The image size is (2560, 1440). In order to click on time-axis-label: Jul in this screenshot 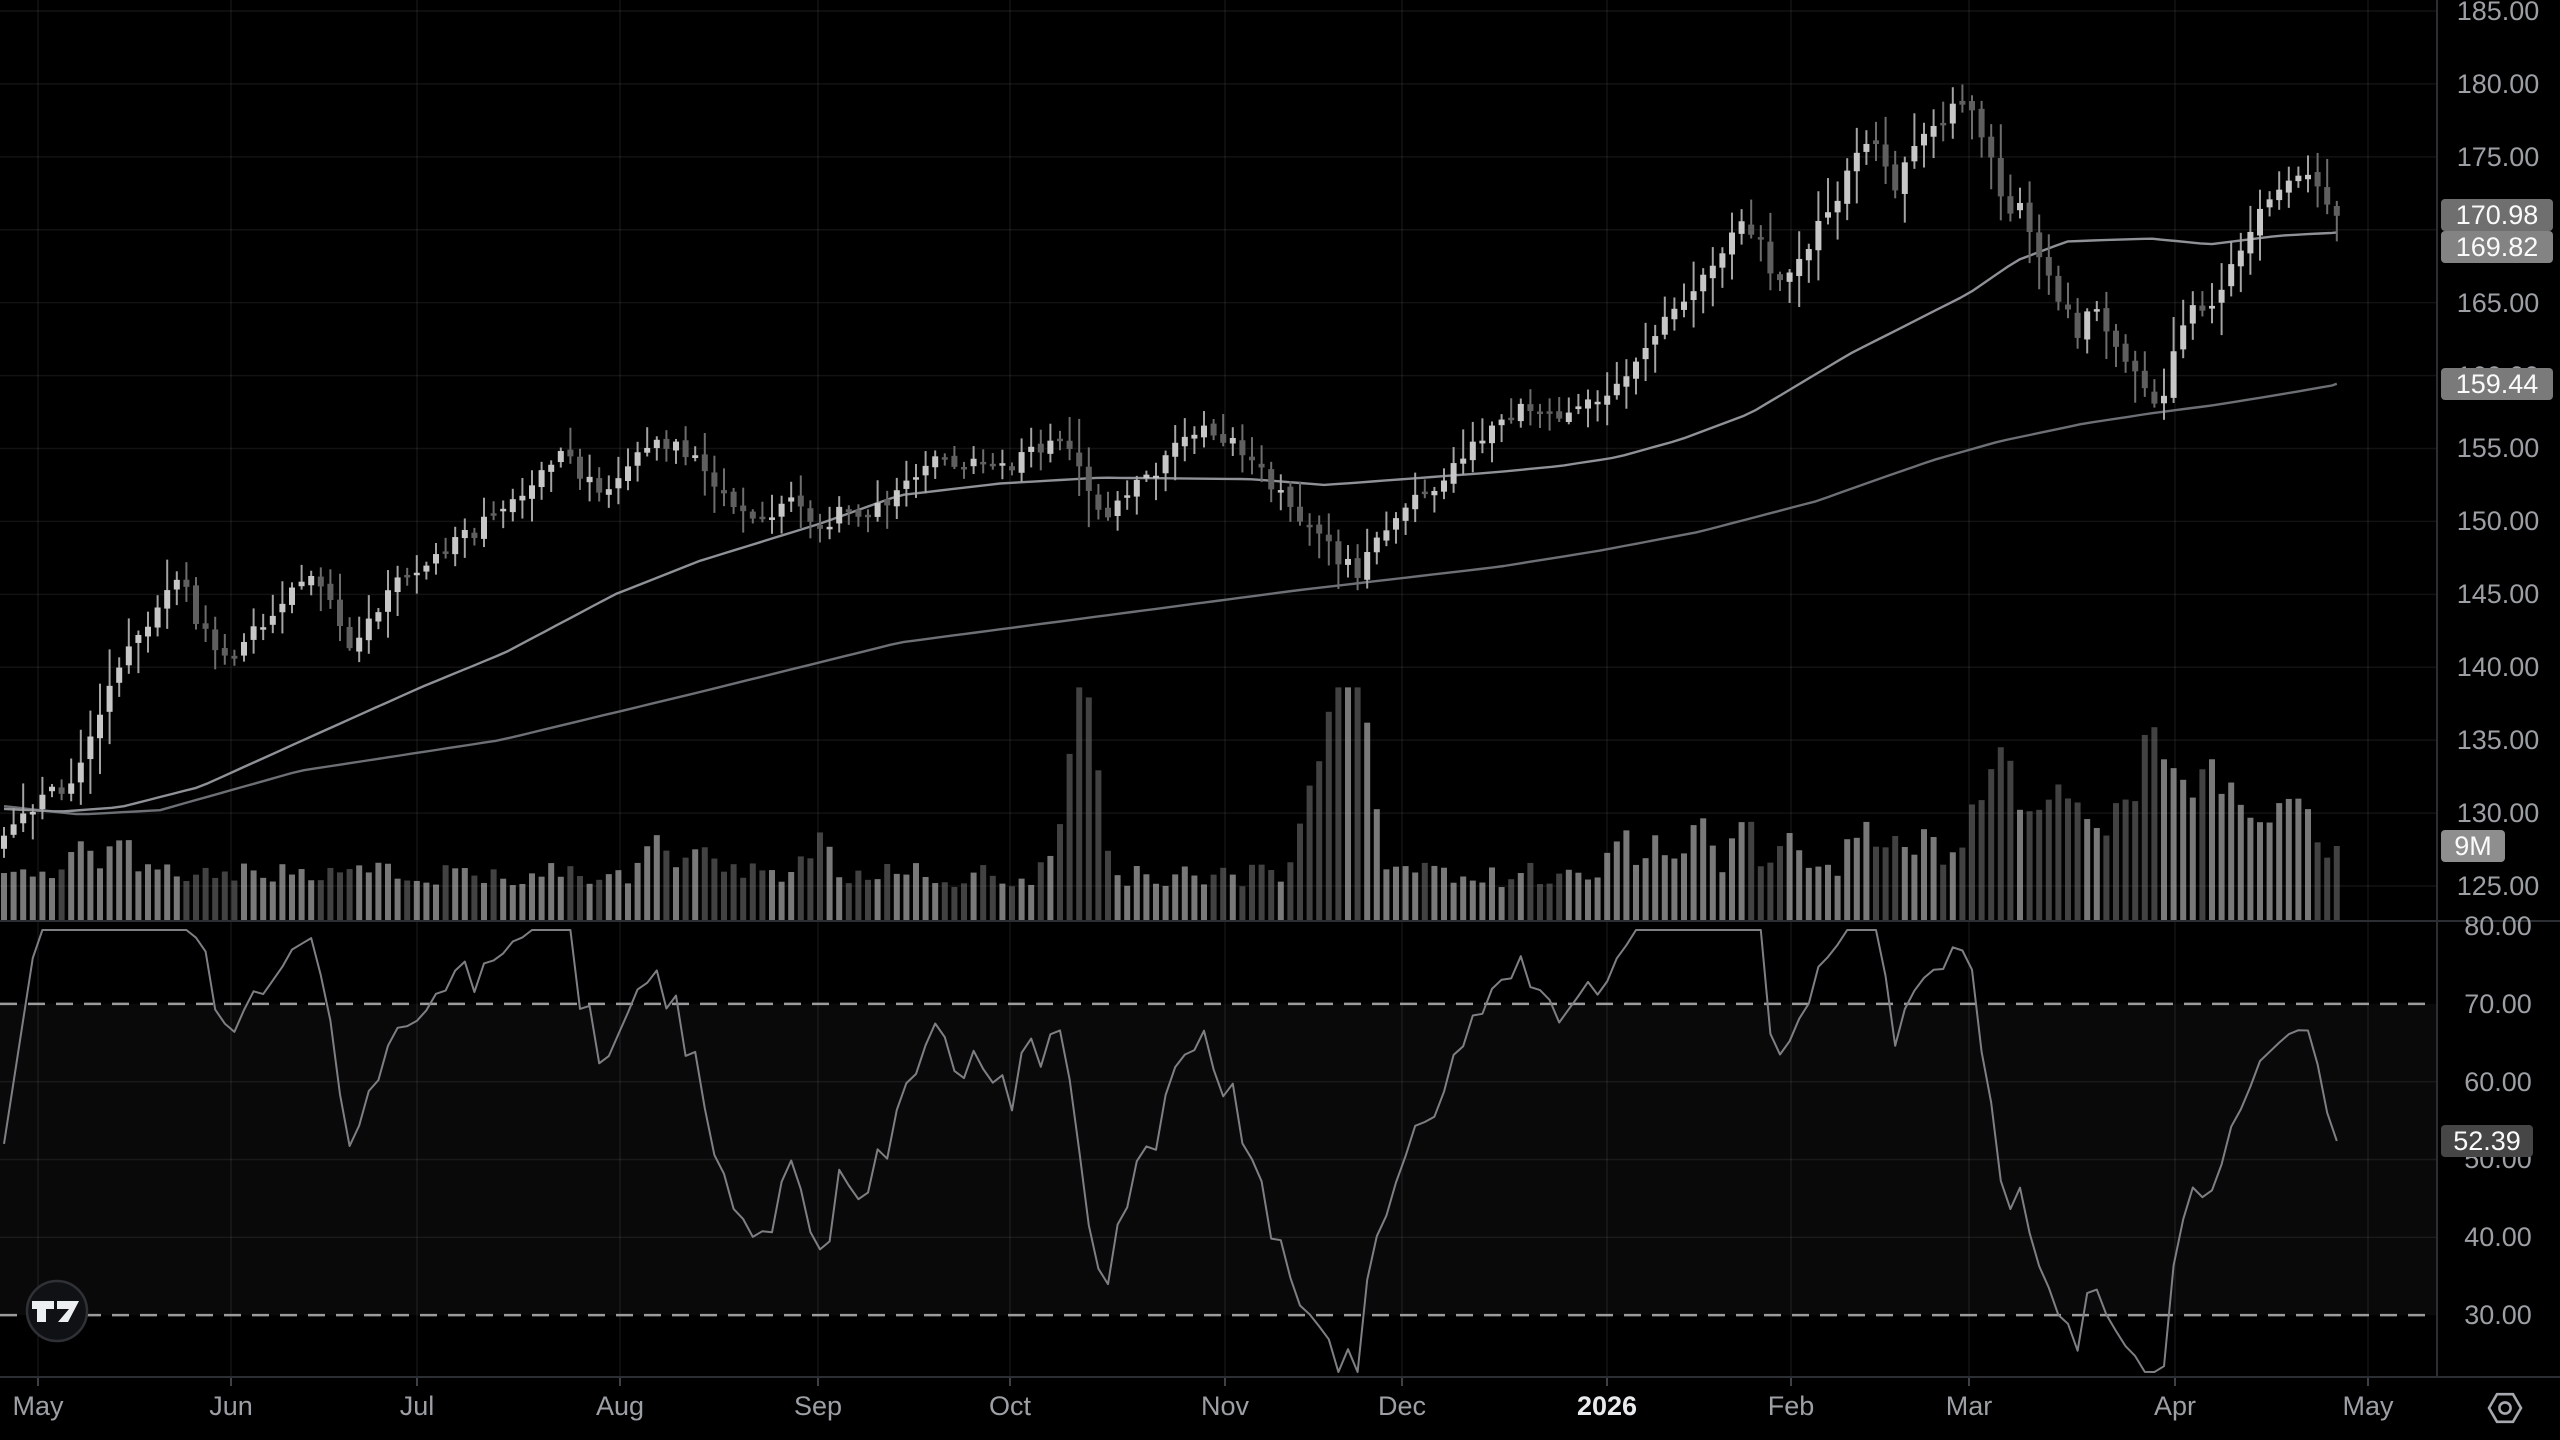, I will do `click(417, 1406)`.